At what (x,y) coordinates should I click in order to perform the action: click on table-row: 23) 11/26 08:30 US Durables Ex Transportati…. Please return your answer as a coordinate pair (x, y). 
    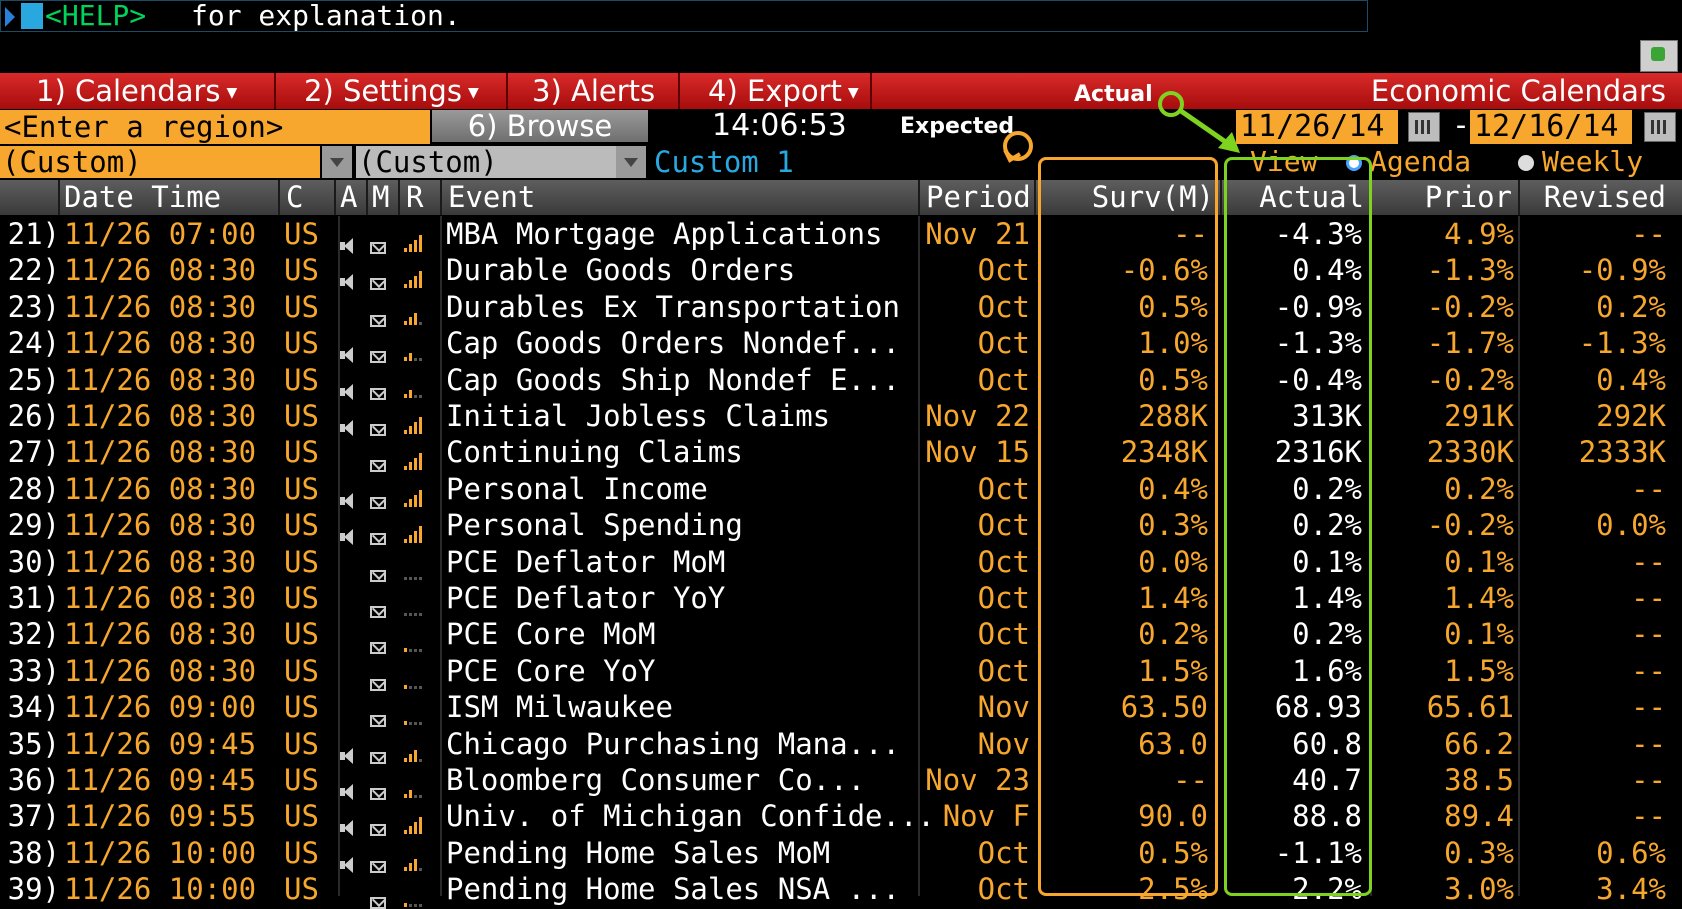
    Looking at the image, I should click on (841, 308).